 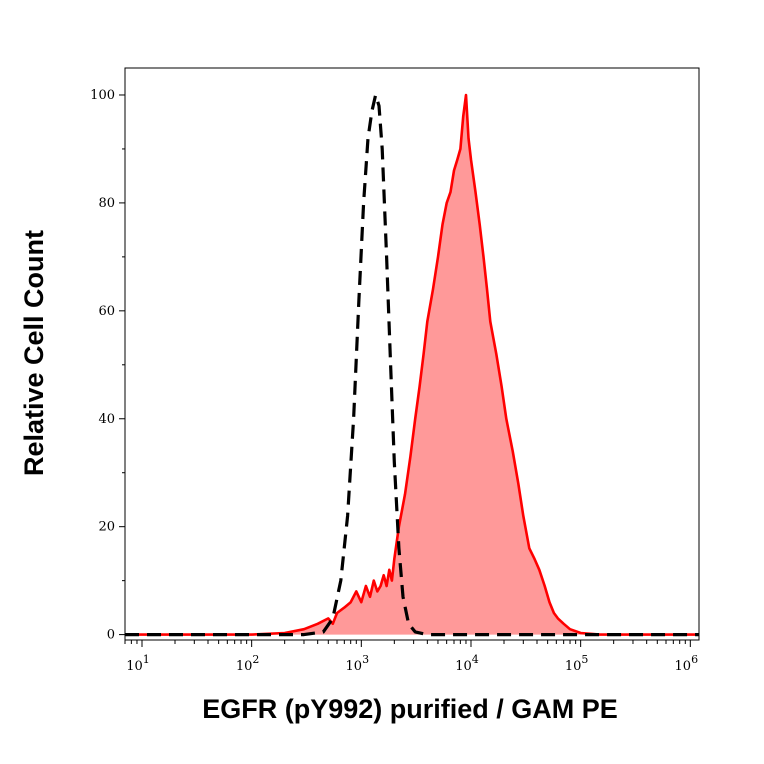 What do you see at coordinates (411, 657) in the screenshot?
I see `x-axis: 10¹ 10² 10³ 10⁴ 10⁵ 10⁶` at bounding box center [411, 657].